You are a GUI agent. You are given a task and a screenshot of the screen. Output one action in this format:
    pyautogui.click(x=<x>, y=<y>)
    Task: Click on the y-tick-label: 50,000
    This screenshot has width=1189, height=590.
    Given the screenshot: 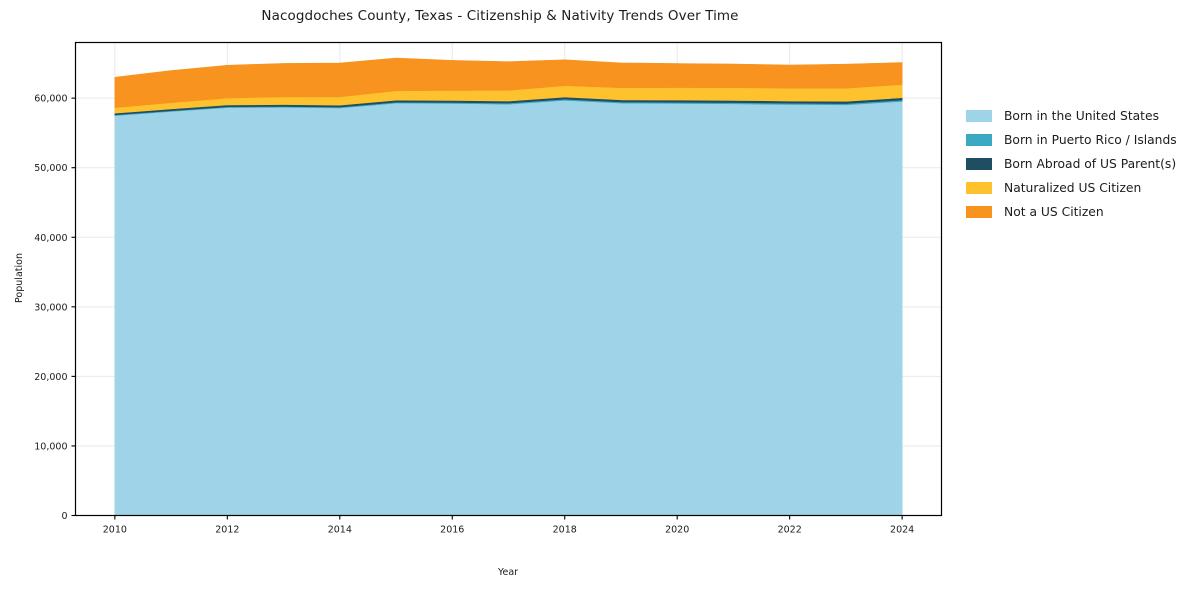 What is the action you would take?
    pyautogui.click(x=50, y=168)
    